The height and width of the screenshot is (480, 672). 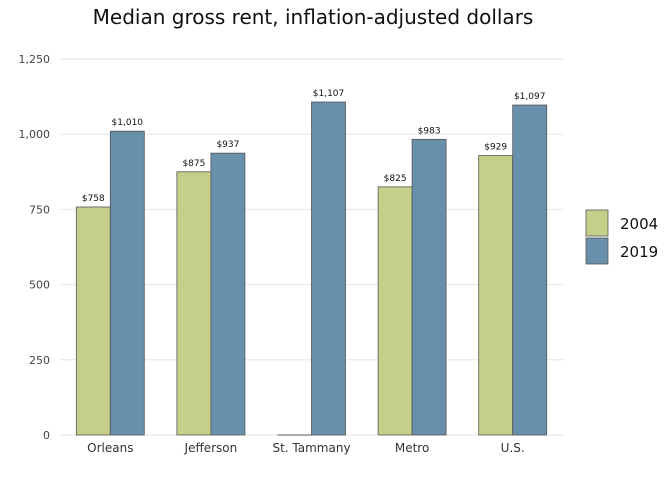 I want to click on value-label: $758, so click(x=93, y=199).